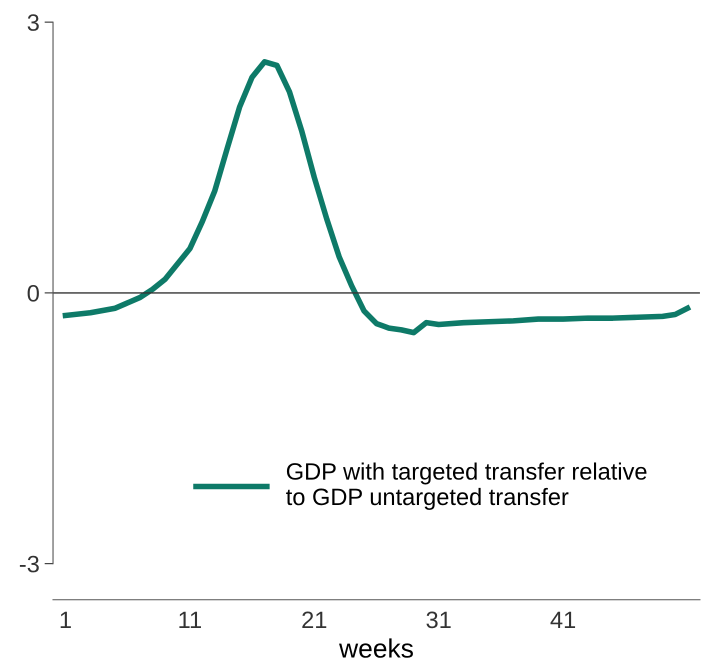 Image resolution: width=707 pixels, height=671 pixels. Describe the element at coordinates (190, 620) in the screenshot. I see `x-tick-label: 11` at that location.